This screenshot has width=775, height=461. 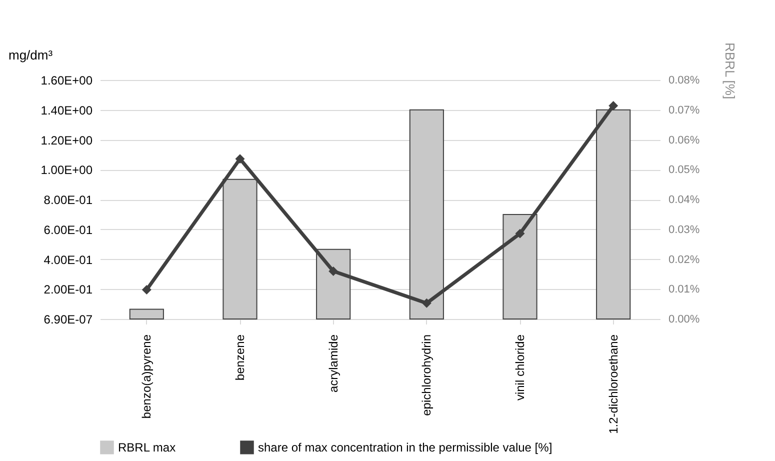 What do you see at coordinates (68, 289) in the screenshot?
I see `y-tick-label: 2.00E-01` at bounding box center [68, 289].